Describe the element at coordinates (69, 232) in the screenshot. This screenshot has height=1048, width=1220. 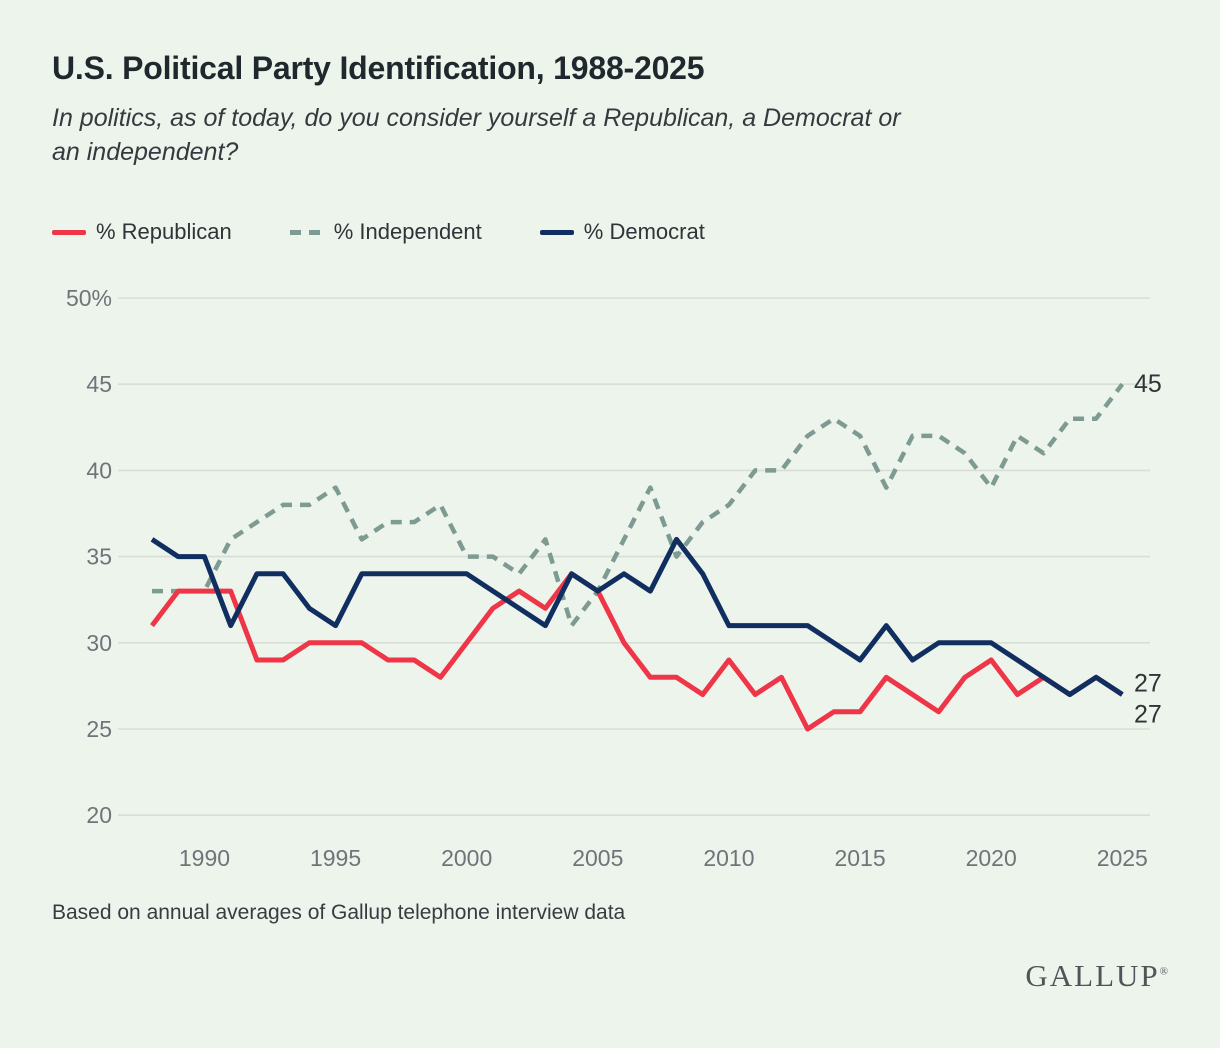
I see `republican-line-swatch` at that location.